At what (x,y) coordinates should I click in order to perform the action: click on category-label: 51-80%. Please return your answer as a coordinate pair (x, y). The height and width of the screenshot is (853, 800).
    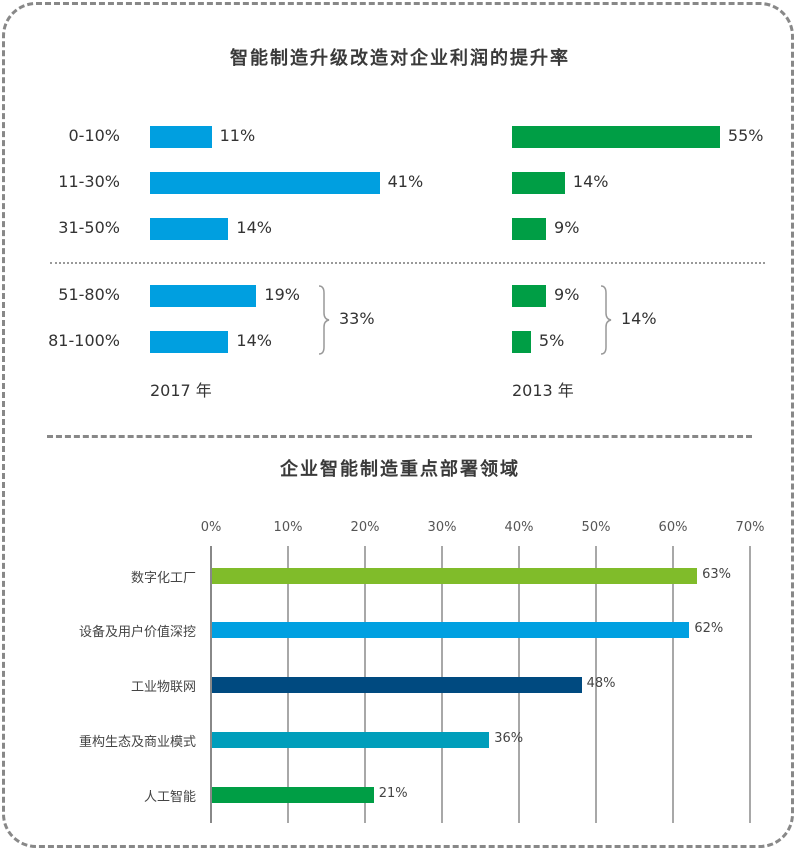
    Looking at the image, I should click on (89, 294).